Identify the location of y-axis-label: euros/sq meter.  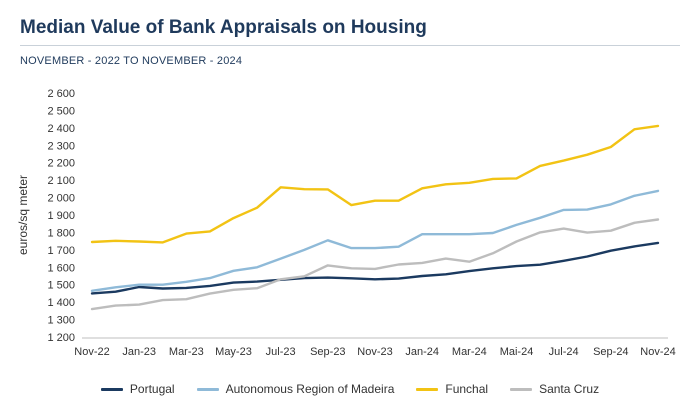
(23, 215).